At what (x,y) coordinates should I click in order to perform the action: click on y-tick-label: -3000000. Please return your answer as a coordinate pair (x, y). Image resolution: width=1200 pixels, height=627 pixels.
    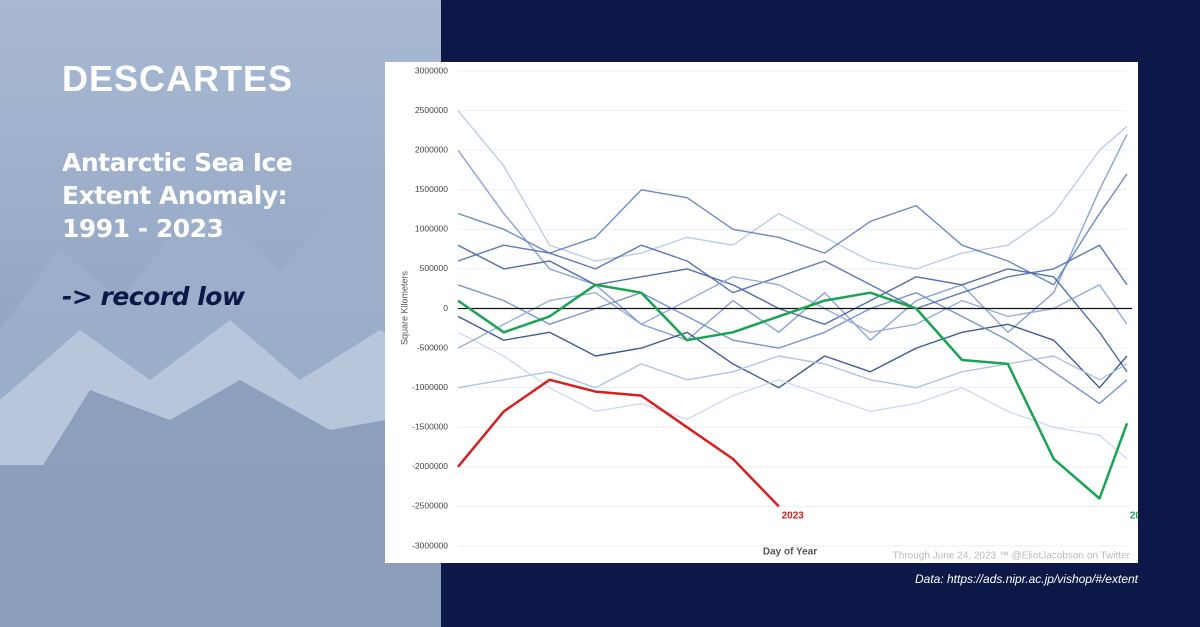
    Looking at the image, I should click on (430, 545).